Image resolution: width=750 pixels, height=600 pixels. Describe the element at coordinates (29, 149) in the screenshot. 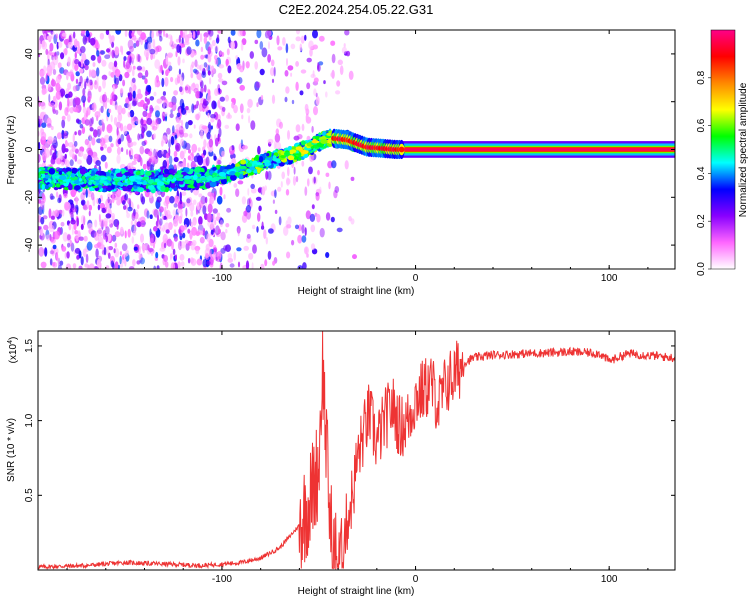

I see `y-tick-label: 0` at that location.